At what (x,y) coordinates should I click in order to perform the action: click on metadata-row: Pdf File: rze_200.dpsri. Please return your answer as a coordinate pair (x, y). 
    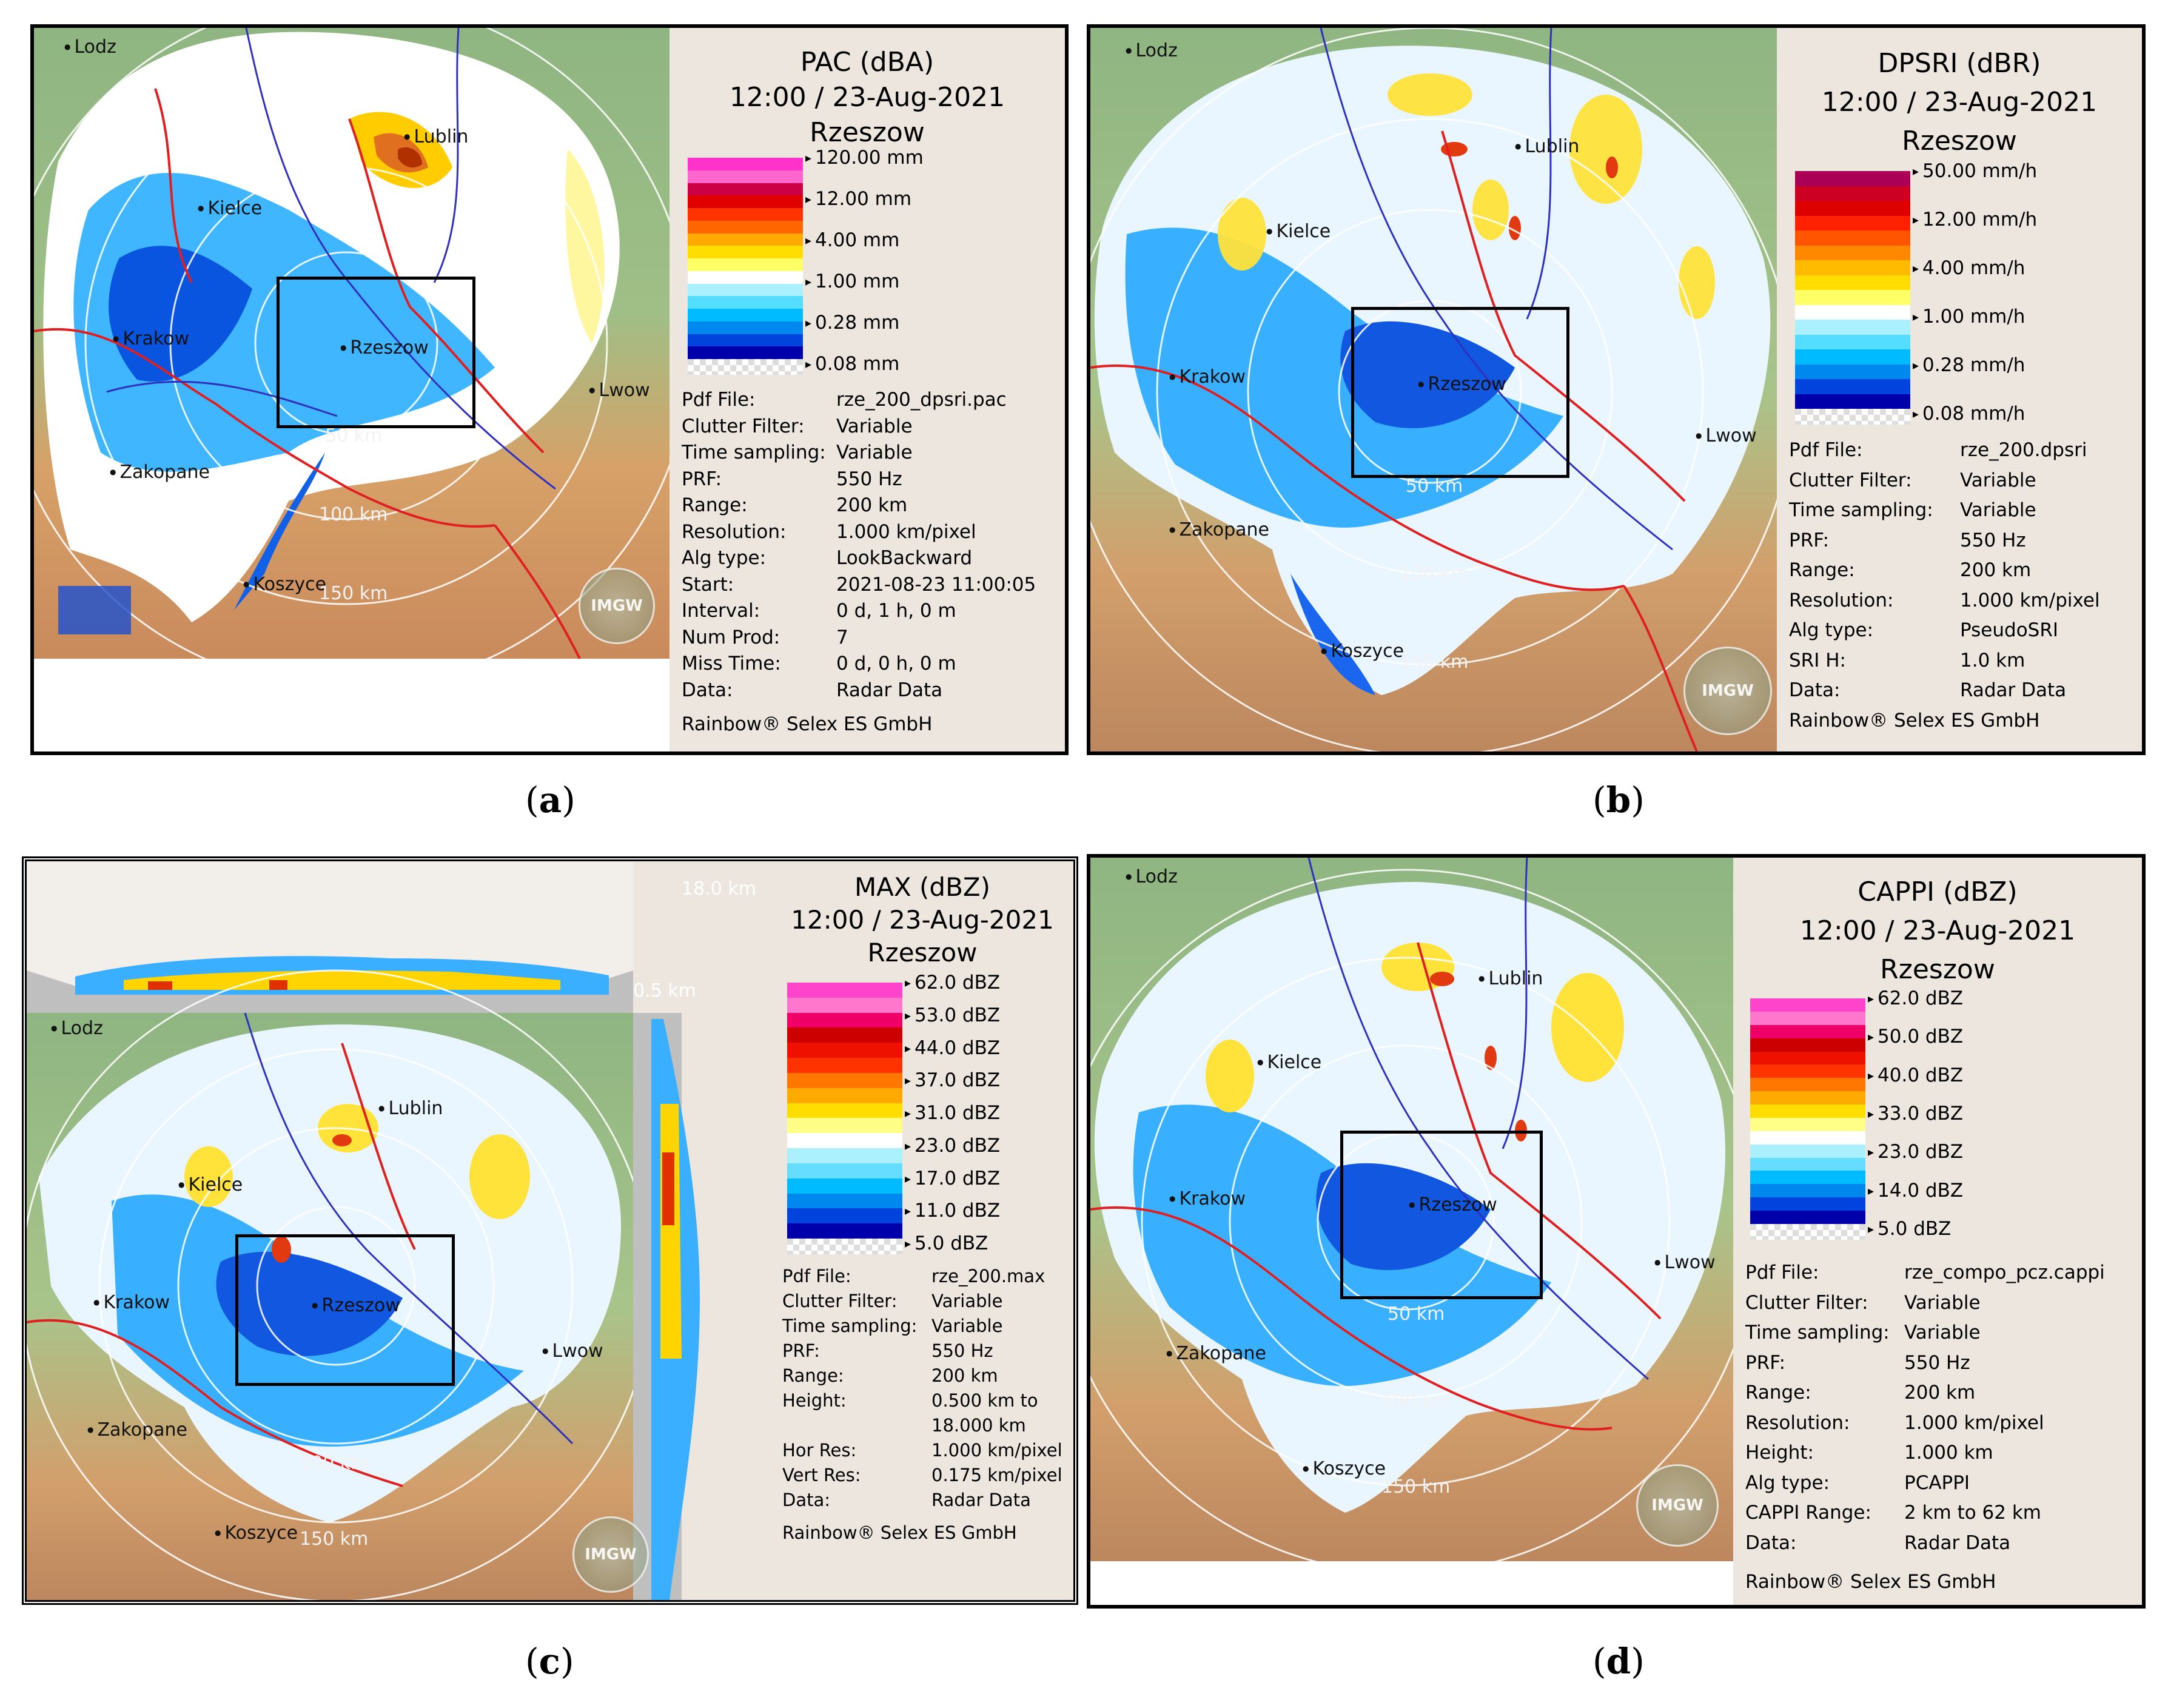
    Looking at the image, I should click on (1962, 451).